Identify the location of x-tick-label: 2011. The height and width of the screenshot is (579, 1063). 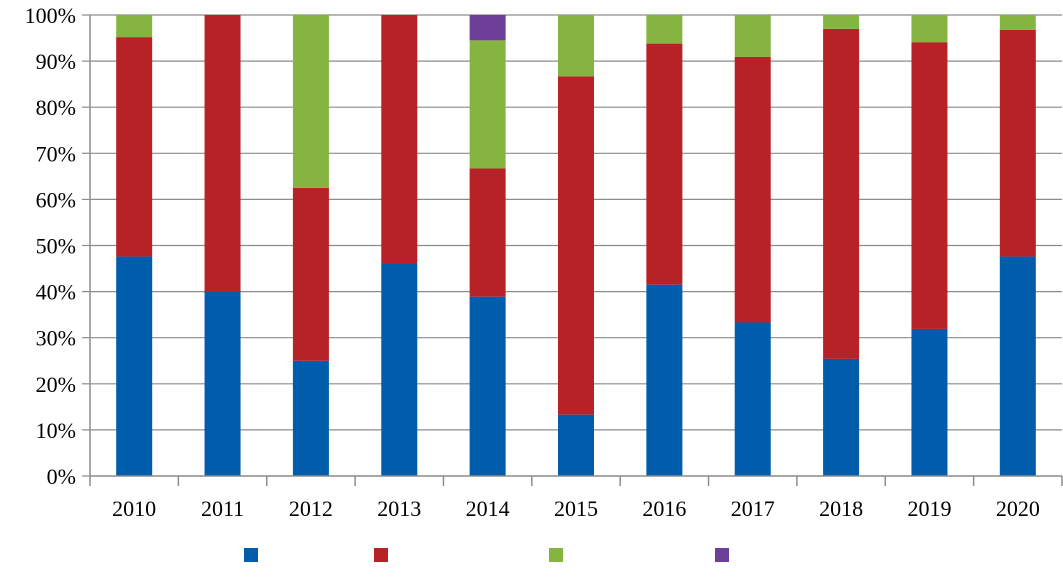
(222, 508).